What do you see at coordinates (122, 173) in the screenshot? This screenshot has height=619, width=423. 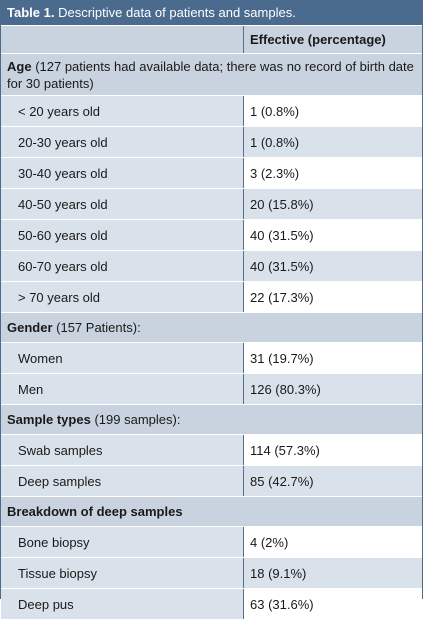 I see `row-label: 30-40 years old` at bounding box center [122, 173].